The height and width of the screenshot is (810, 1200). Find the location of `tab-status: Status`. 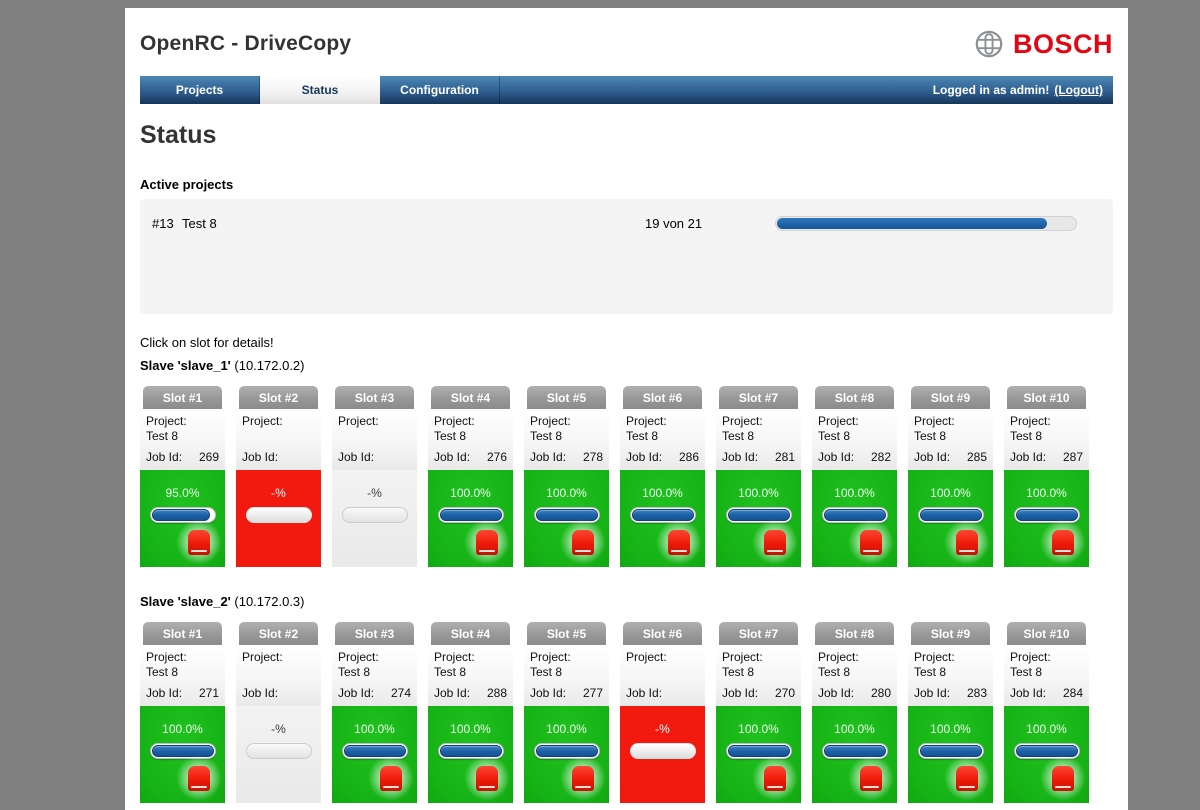

tab-status: Status is located at coordinates (320, 90).